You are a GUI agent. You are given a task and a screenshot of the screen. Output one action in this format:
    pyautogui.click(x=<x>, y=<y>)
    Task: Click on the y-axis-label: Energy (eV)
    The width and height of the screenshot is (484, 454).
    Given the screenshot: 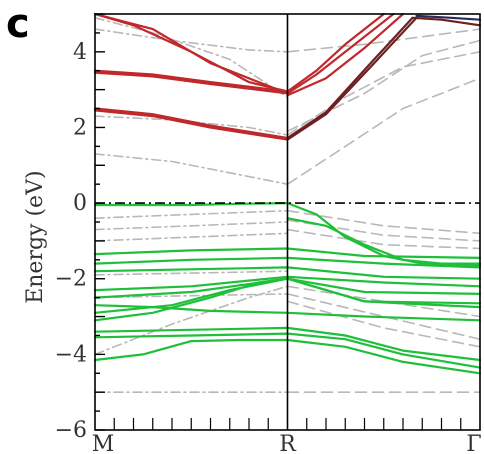 What is the action you would take?
    pyautogui.click(x=35, y=236)
    